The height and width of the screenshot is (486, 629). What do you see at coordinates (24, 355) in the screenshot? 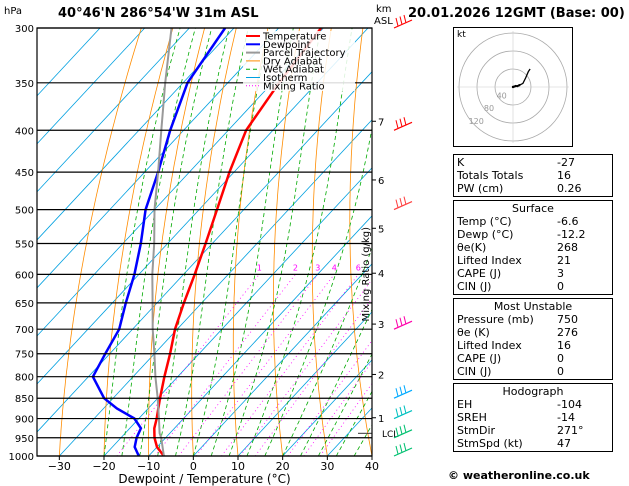
I see `pressure-tick-label: 750` at bounding box center [24, 355].